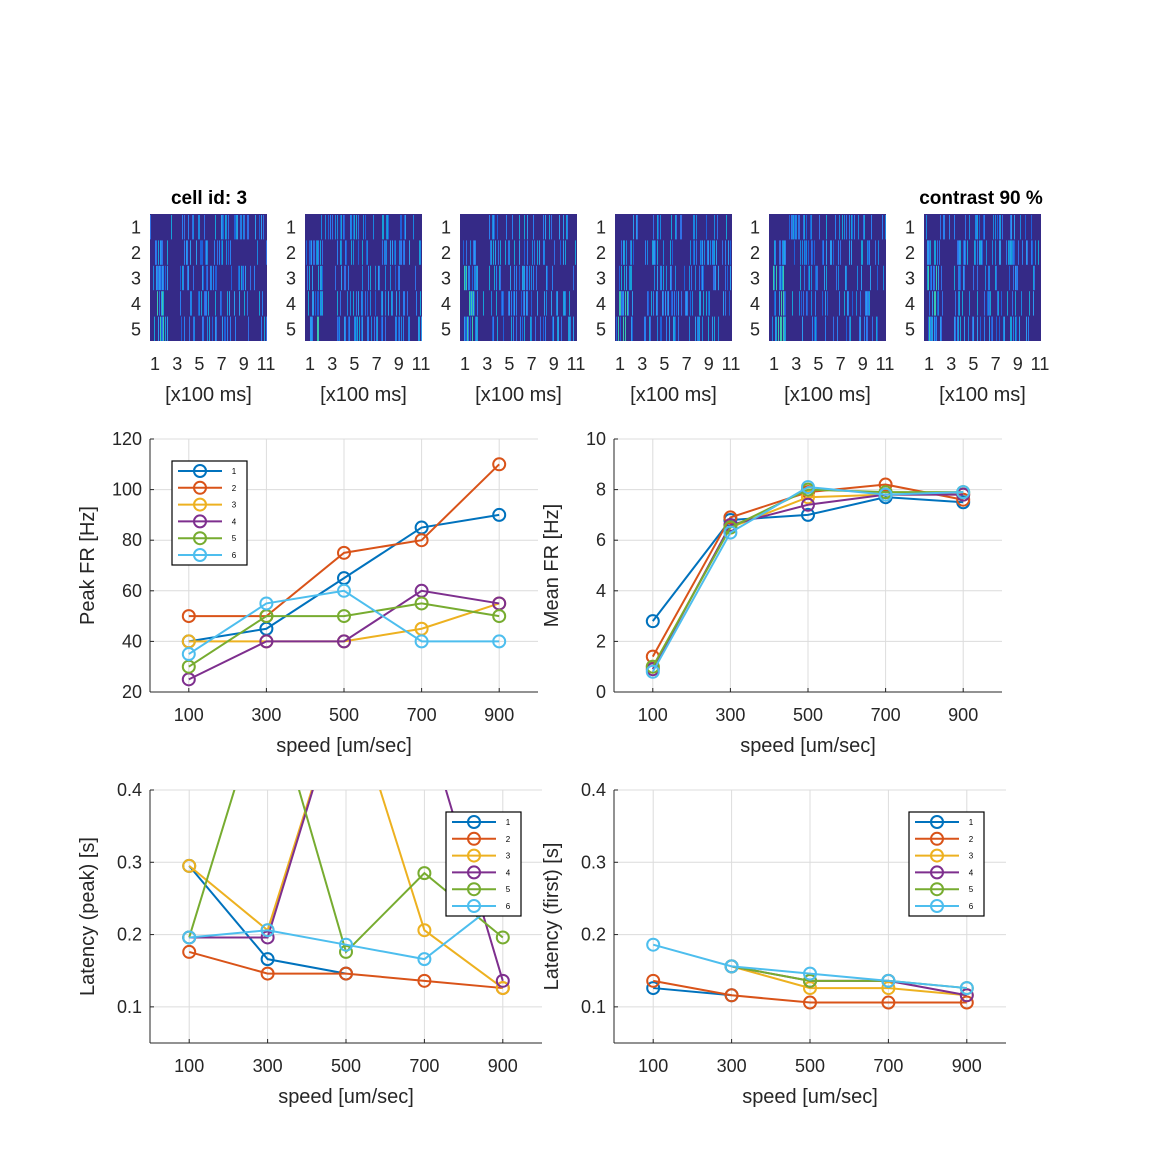 The image size is (1150, 1172). Describe the element at coordinates (946, 864) in the screenshot. I see `legend: 1 2 3 4 5 6` at that location.